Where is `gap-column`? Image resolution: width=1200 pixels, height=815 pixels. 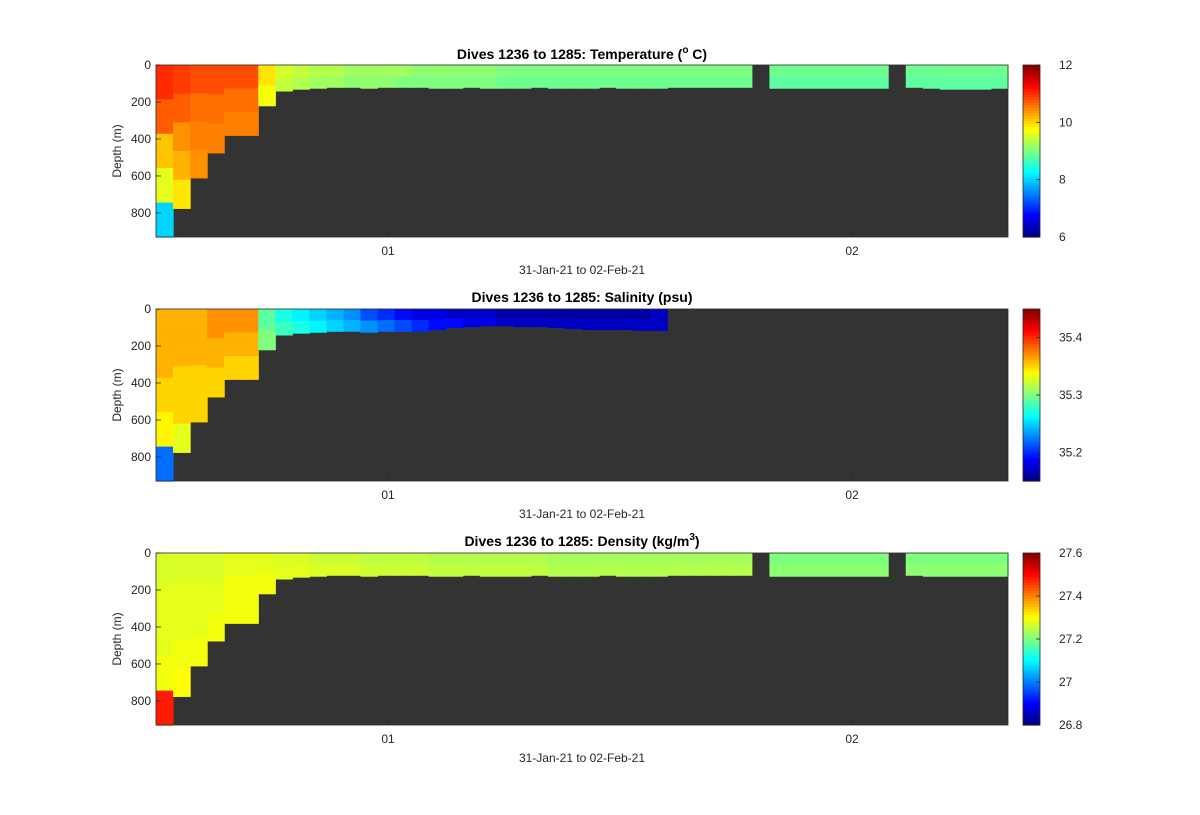 gap-column is located at coordinates (897, 639).